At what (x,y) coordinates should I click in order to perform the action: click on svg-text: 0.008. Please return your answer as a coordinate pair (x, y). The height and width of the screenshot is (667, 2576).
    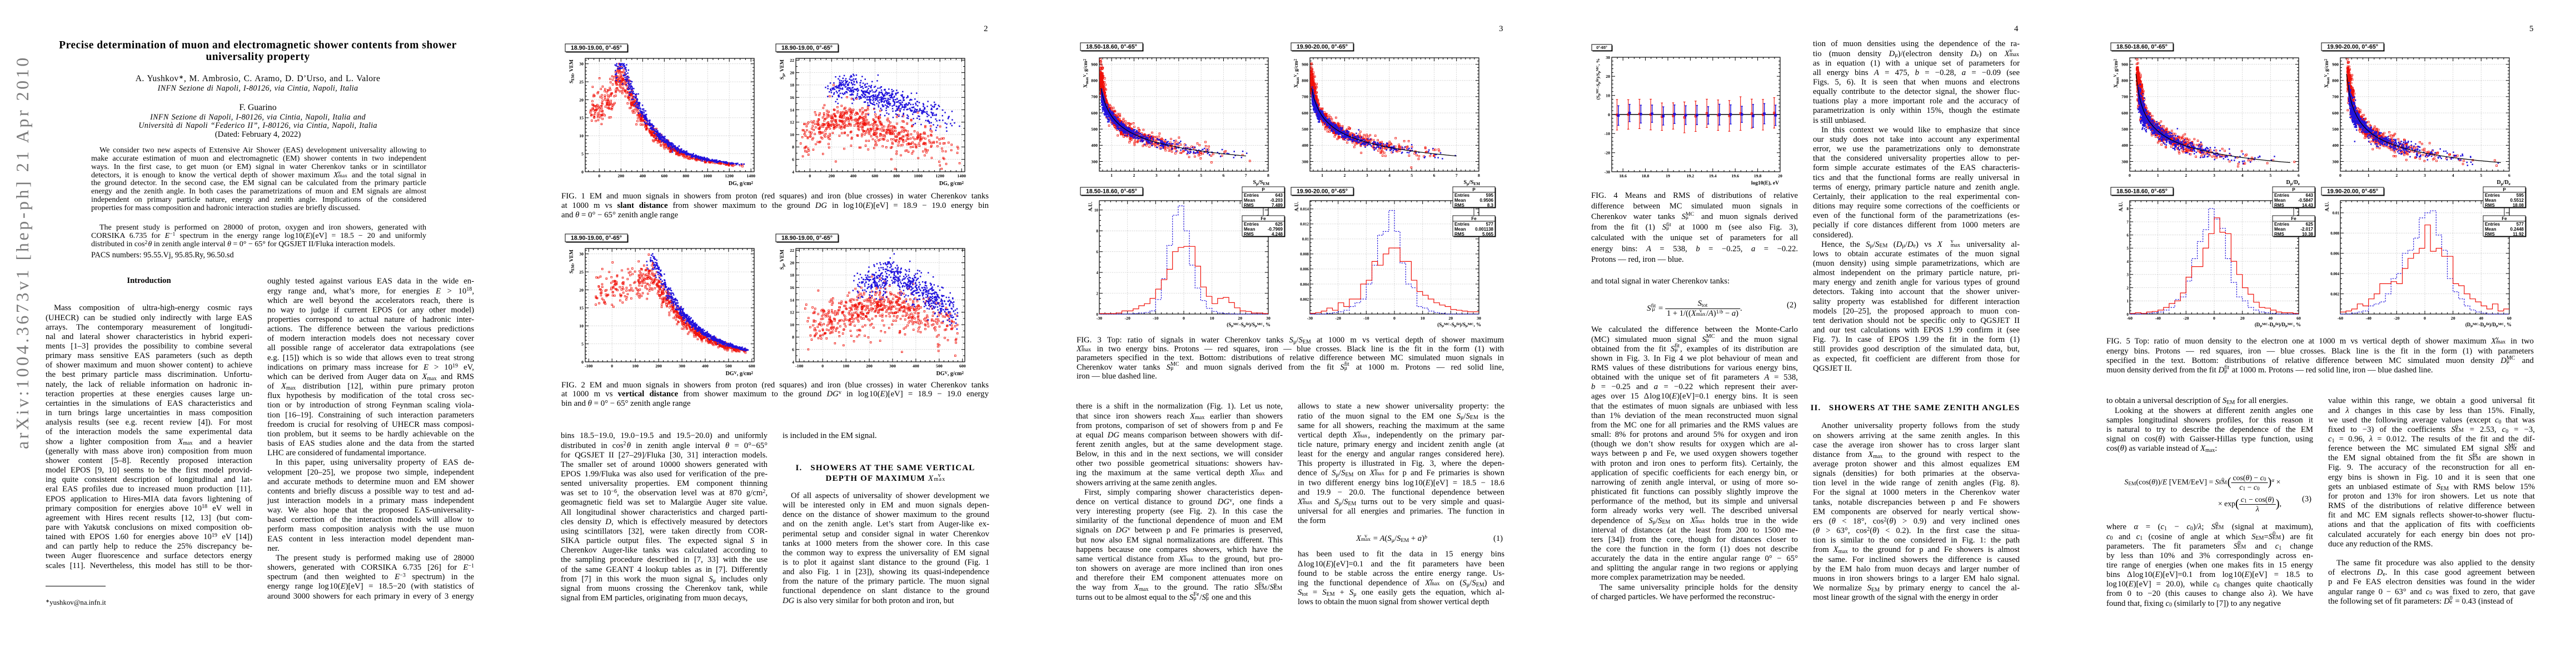
    Looking at the image, I should click on (1304, 254).